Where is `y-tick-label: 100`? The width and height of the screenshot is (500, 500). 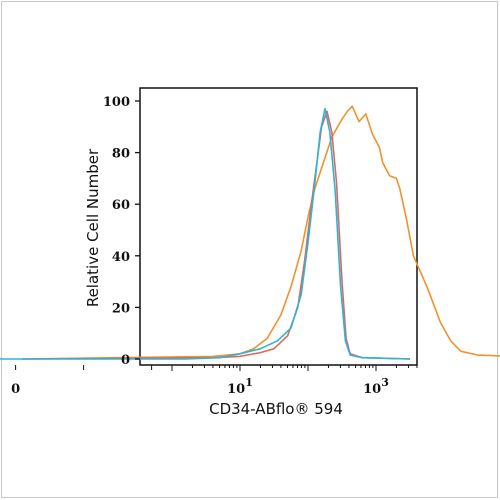 y-tick-label: 100 is located at coordinates (116, 102).